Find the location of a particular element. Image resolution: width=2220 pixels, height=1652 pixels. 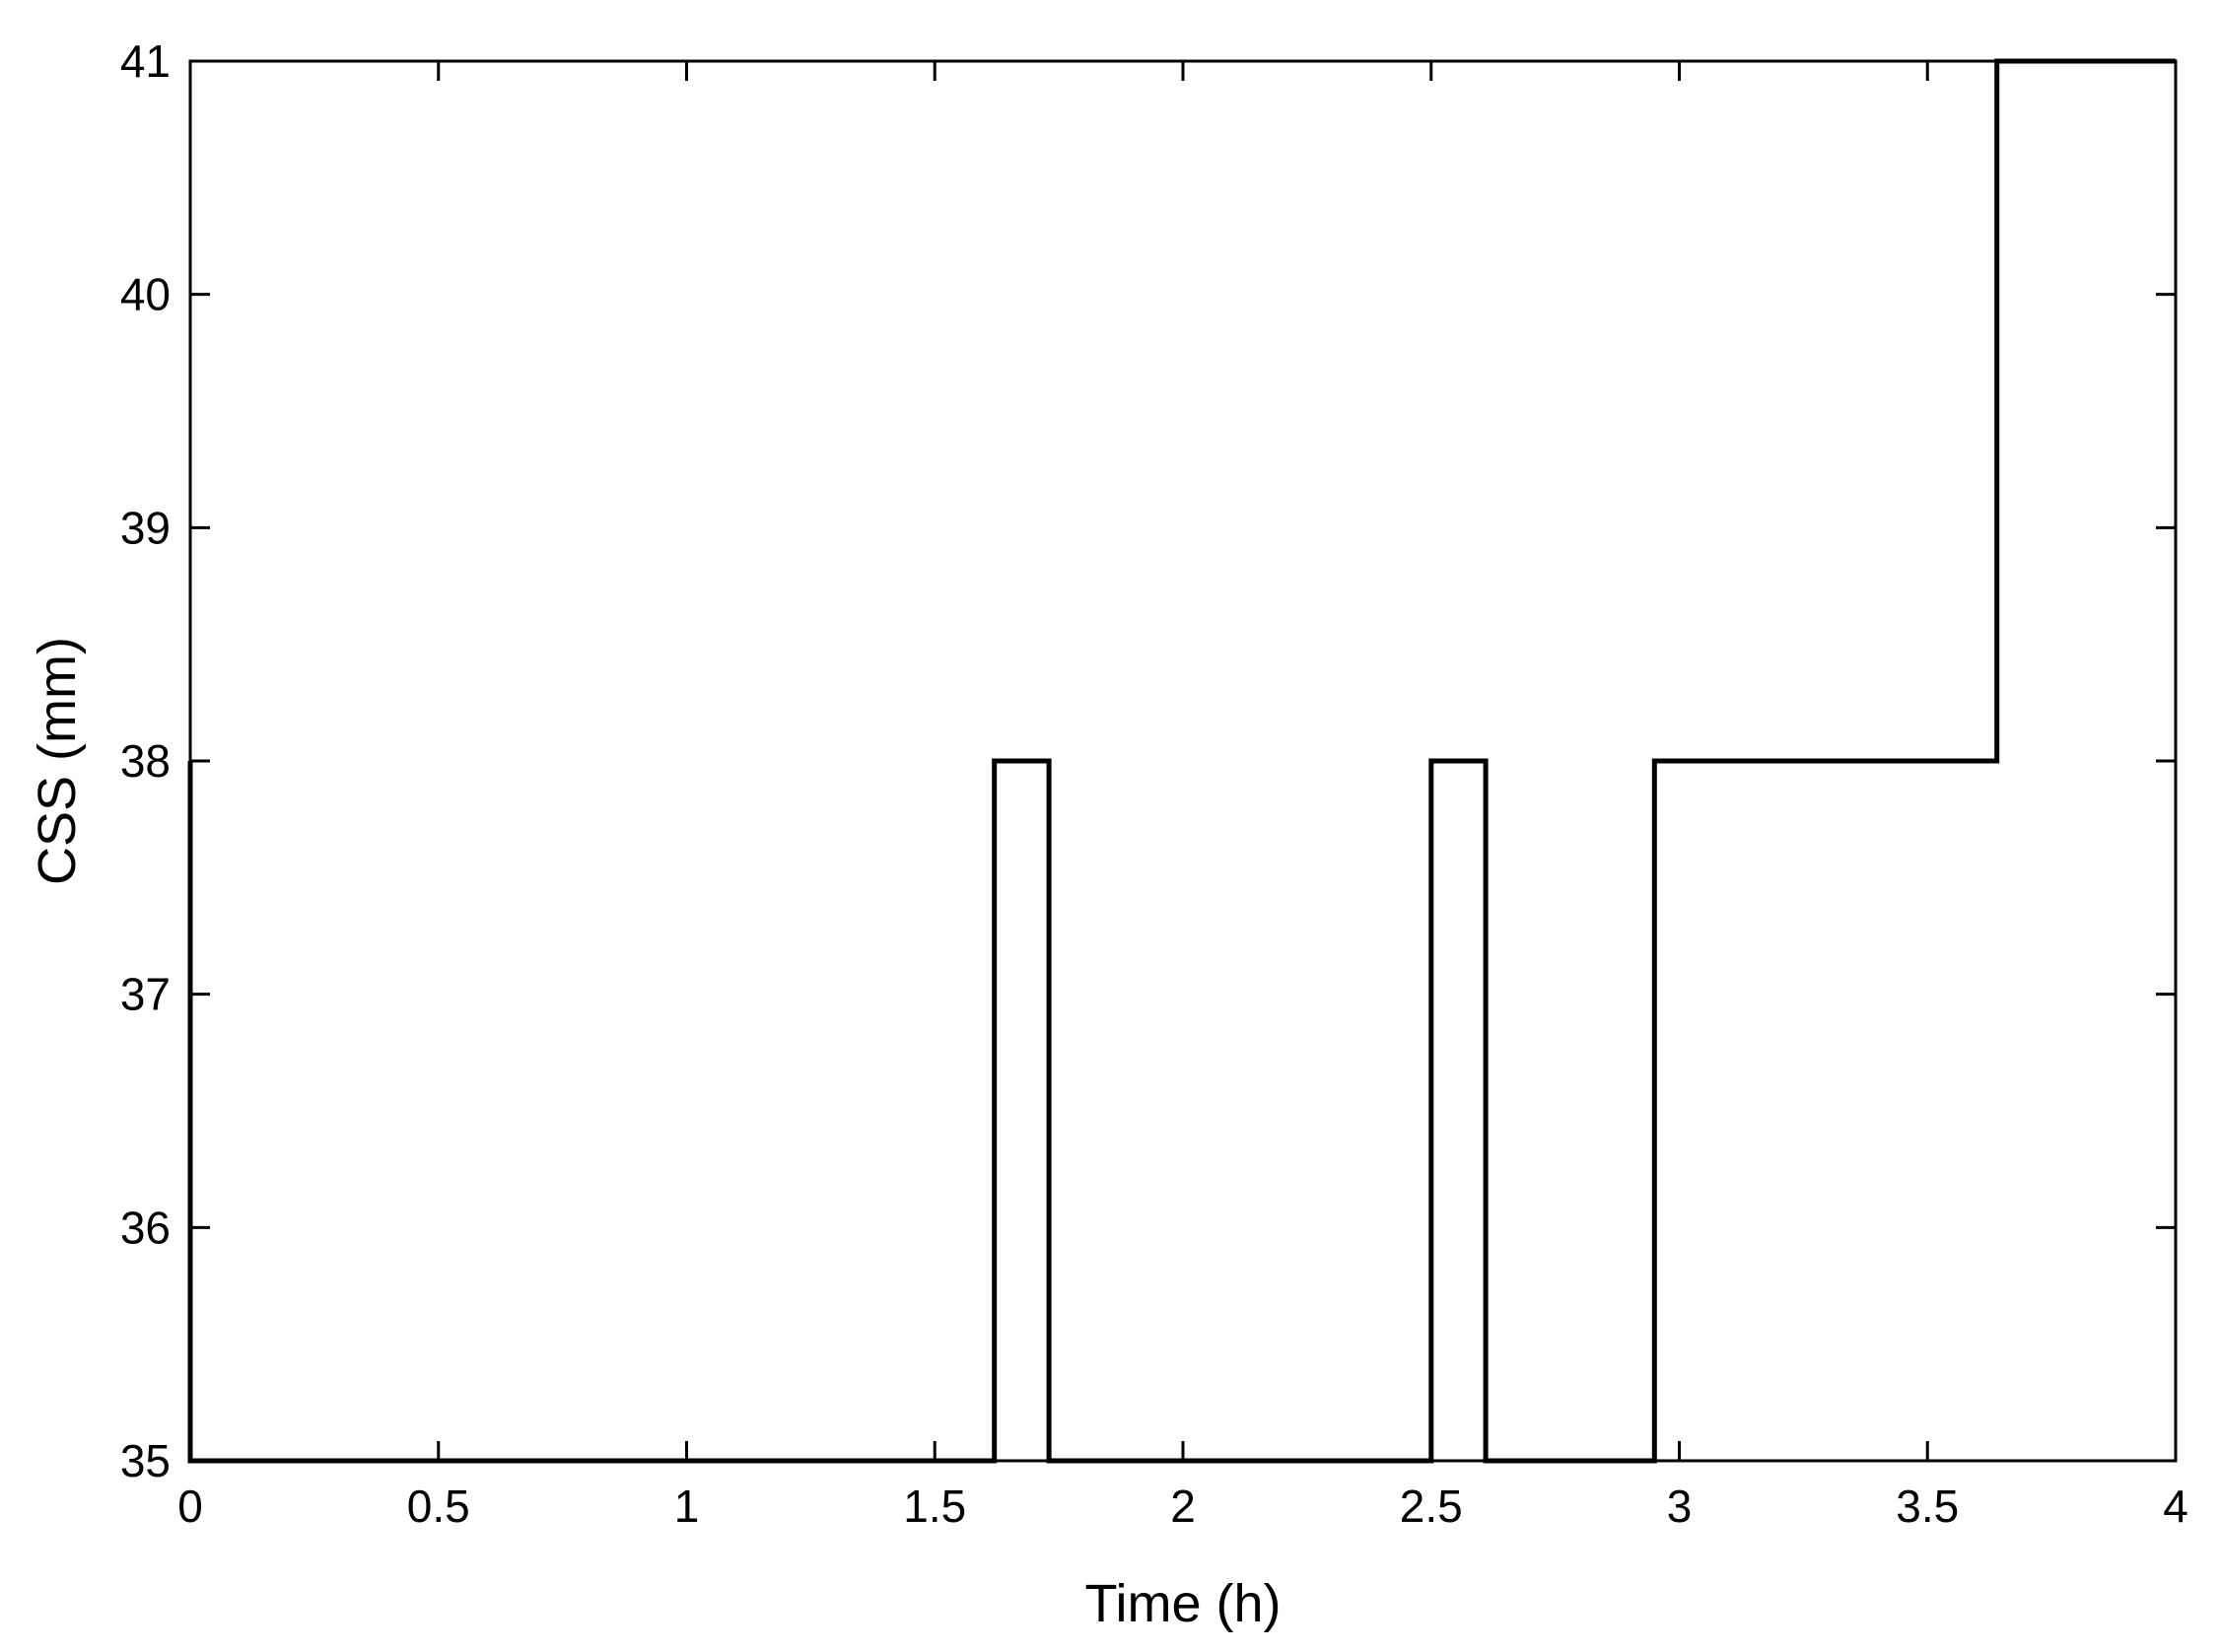

y-tick-label: 35 is located at coordinates (145, 1460).